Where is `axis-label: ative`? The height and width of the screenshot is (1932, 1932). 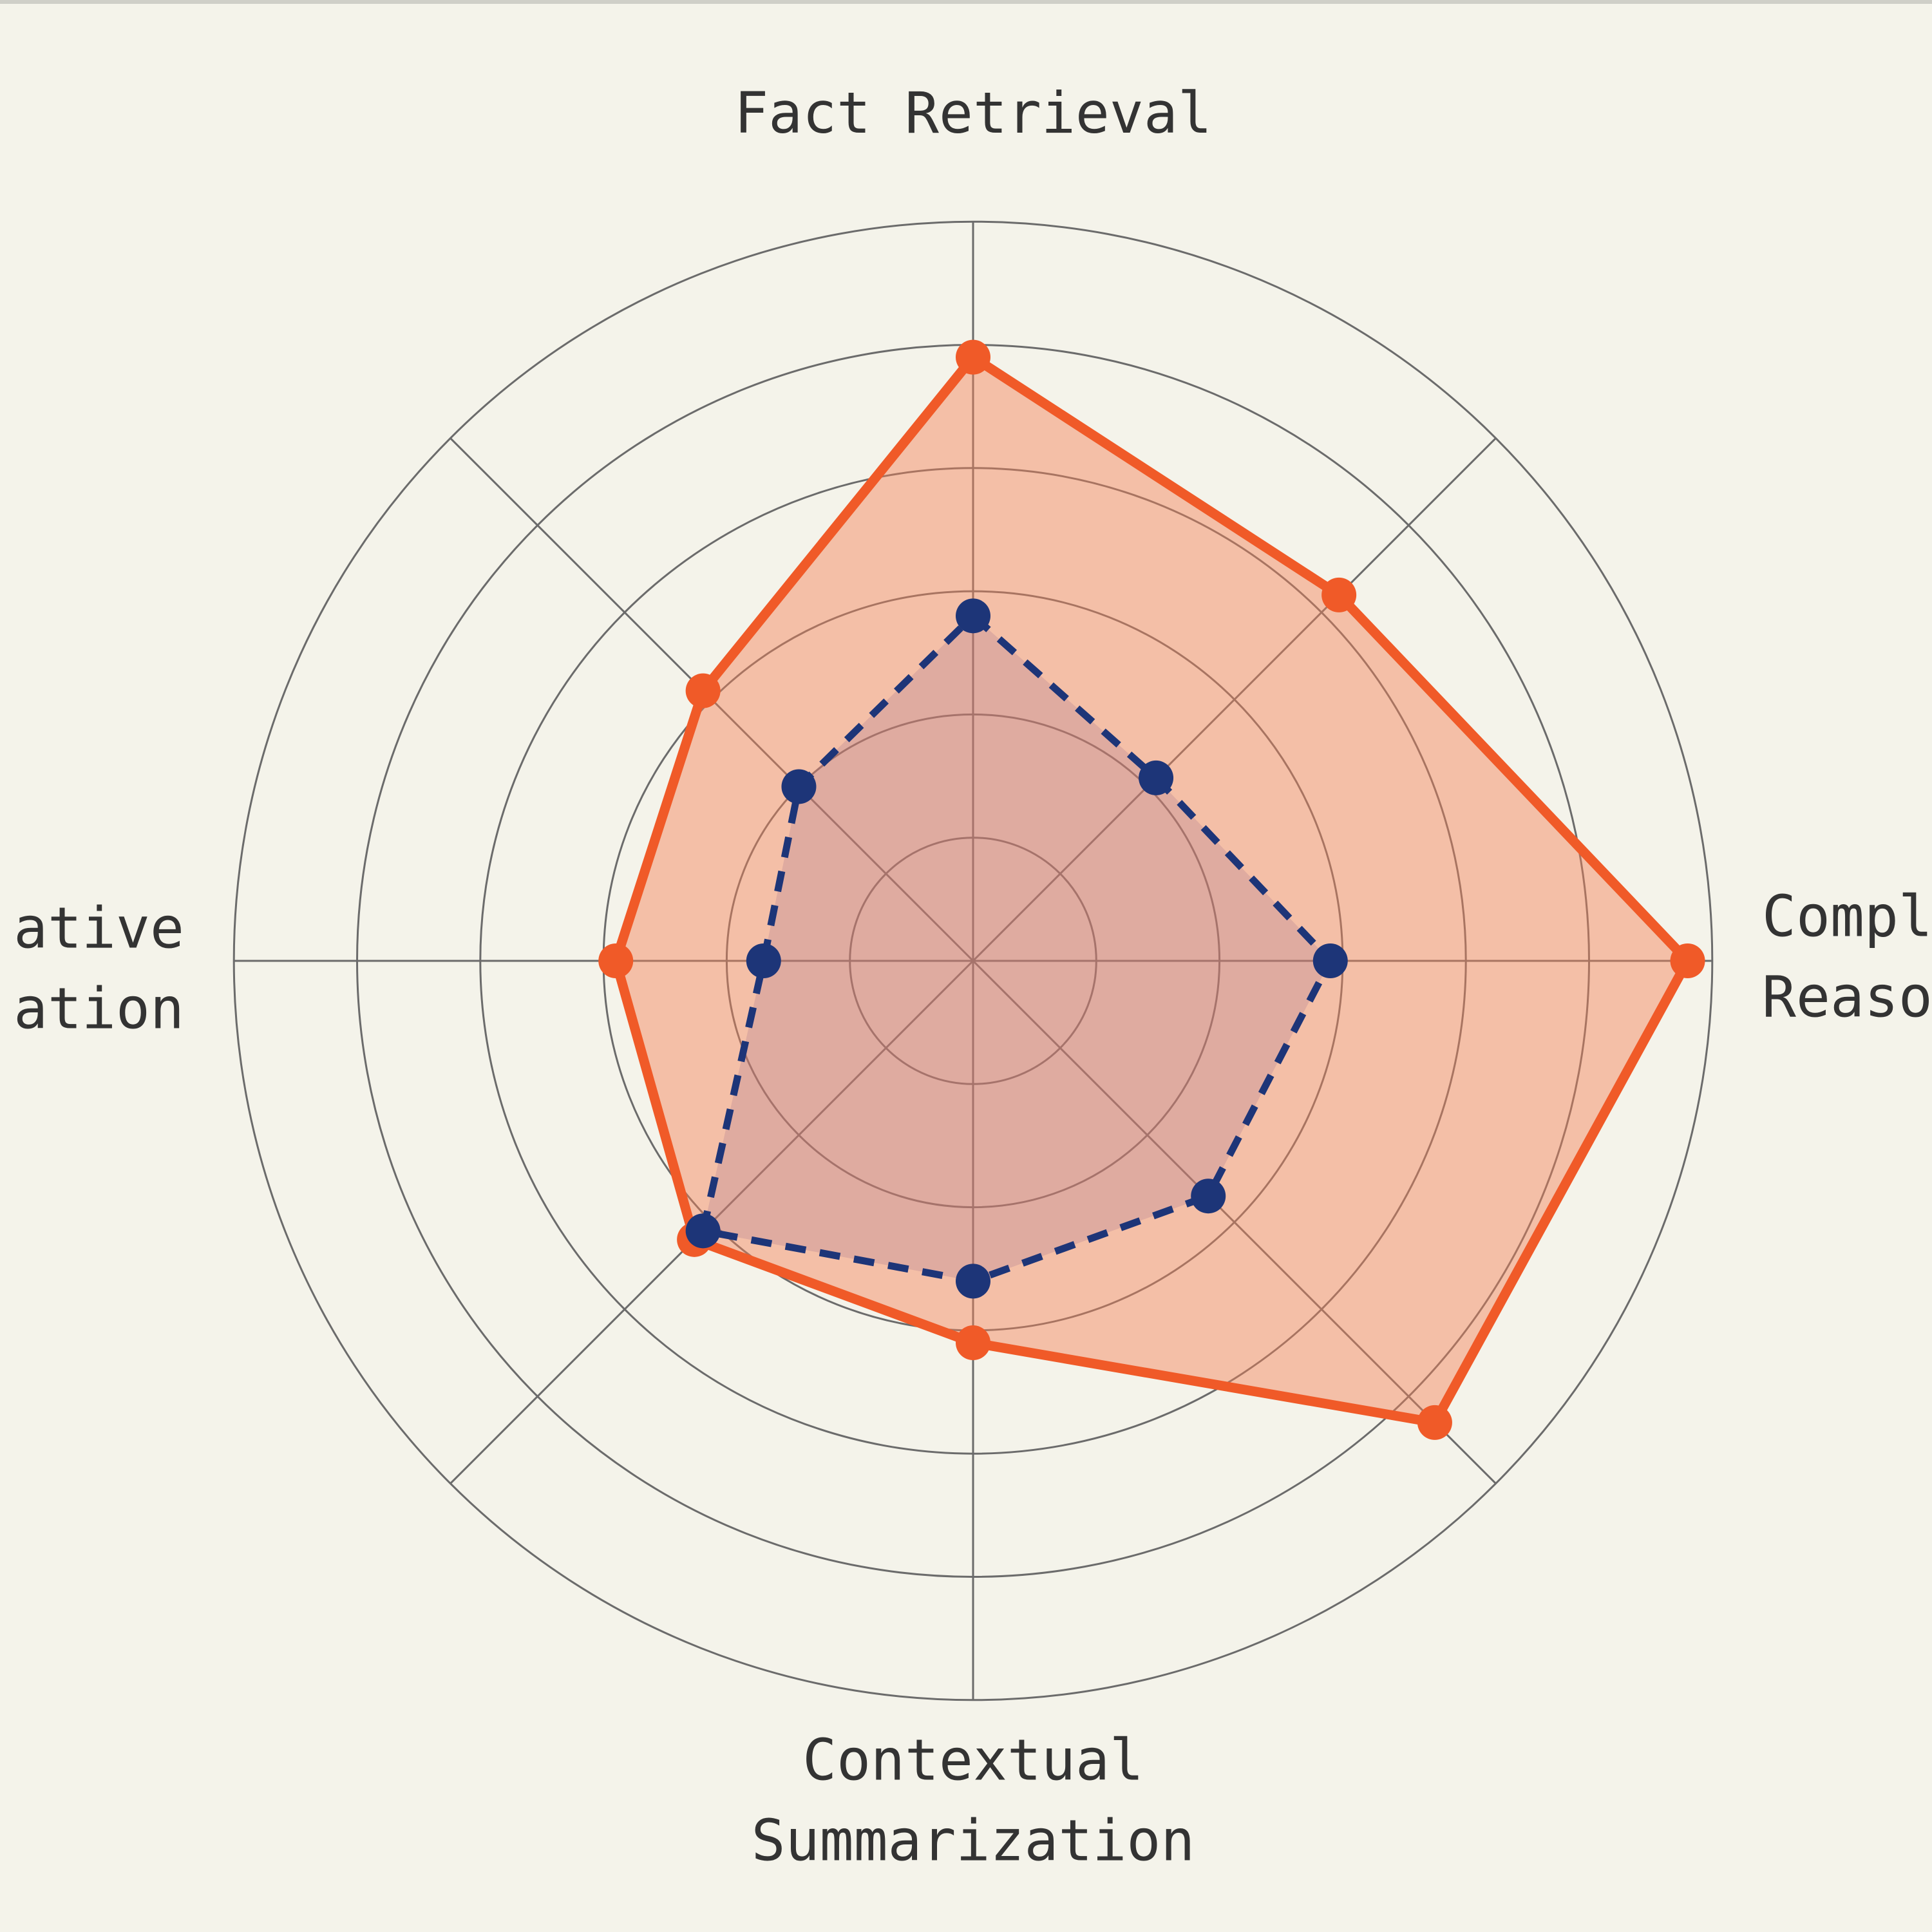 axis-label: ative is located at coordinates (99, 928).